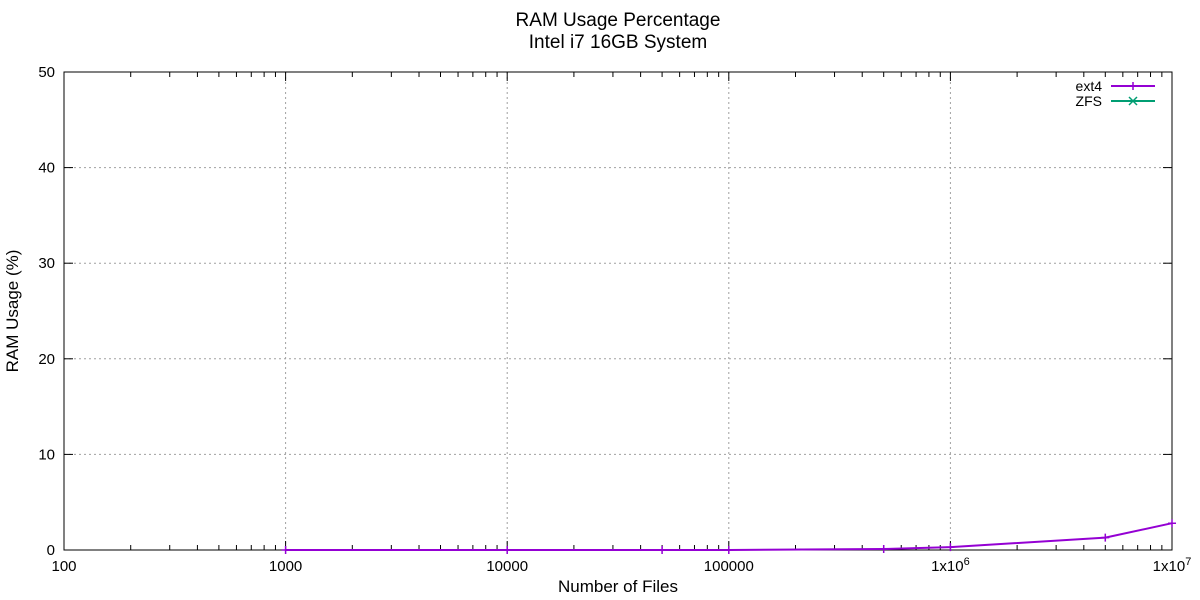 This screenshot has width=1200, height=600. I want to click on y-tick-label: 20, so click(46, 359).